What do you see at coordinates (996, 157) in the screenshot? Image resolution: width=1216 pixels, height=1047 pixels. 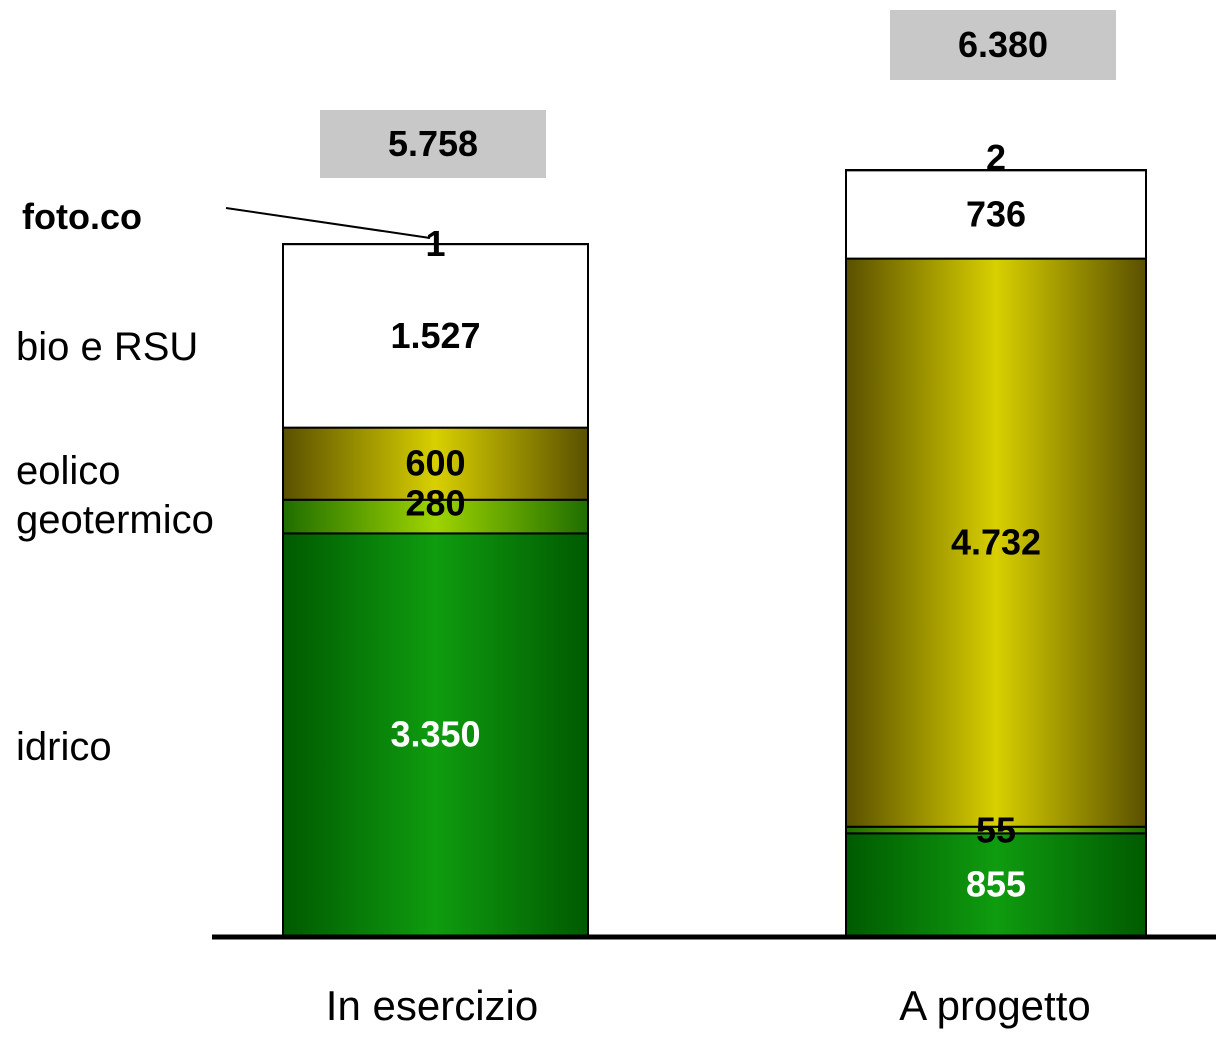 I see `data-label-foto-co-a-progetto: 2` at bounding box center [996, 157].